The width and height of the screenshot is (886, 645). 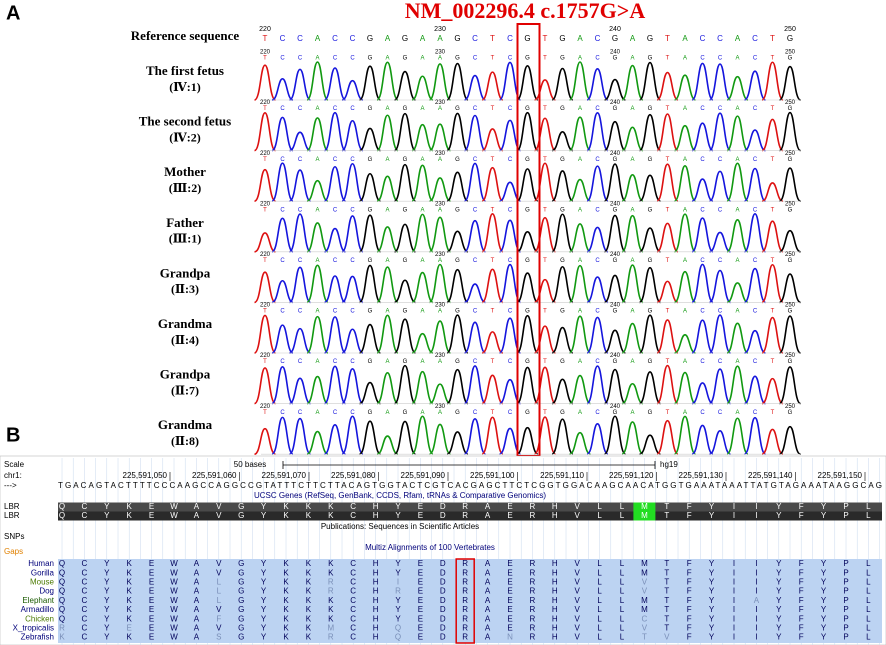 What do you see at coordinates (845, 515) in the screenshot?
I see `amino-acid: P` at bounding box center [845, 515].